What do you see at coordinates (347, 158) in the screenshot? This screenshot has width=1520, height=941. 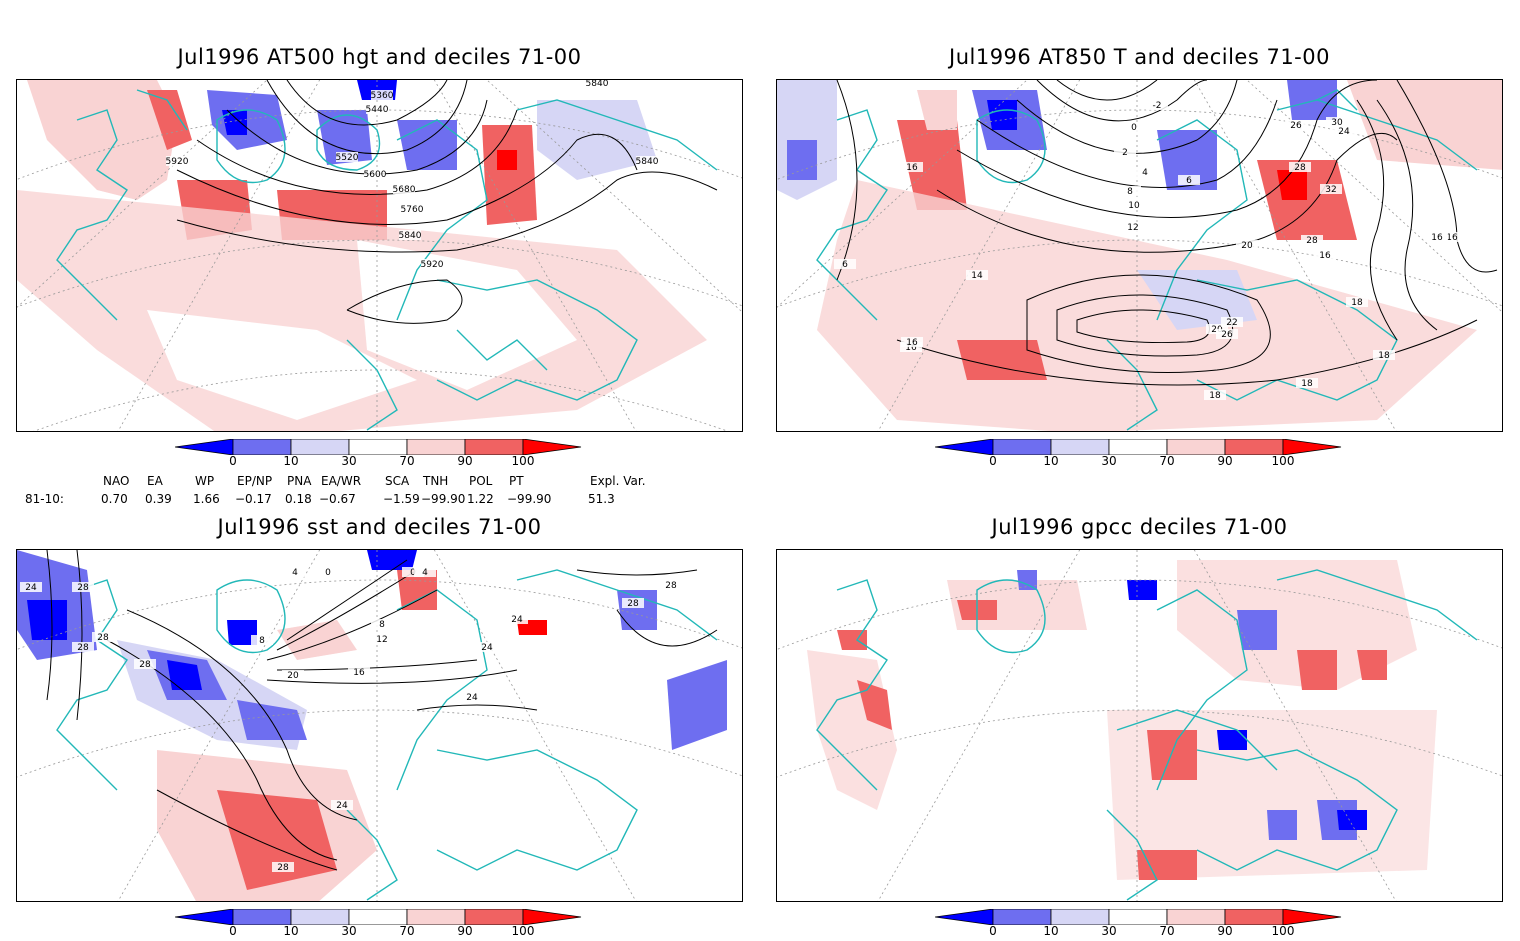 I see `contour-label: 5520` at bounding box center [347, 158].